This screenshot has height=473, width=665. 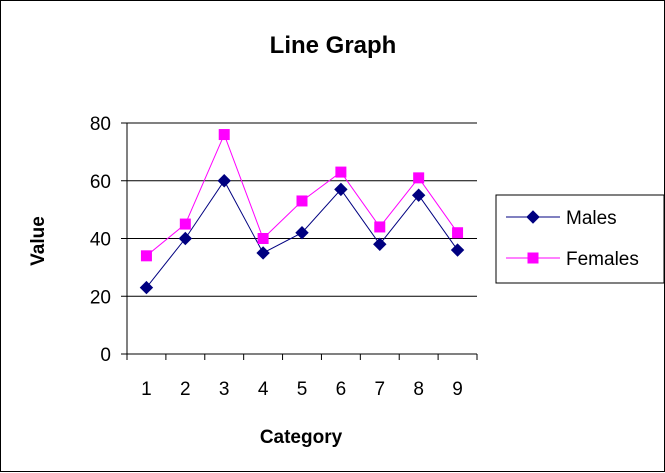 I want to click on x-tick-label: 2, so click(x=185, y=389).